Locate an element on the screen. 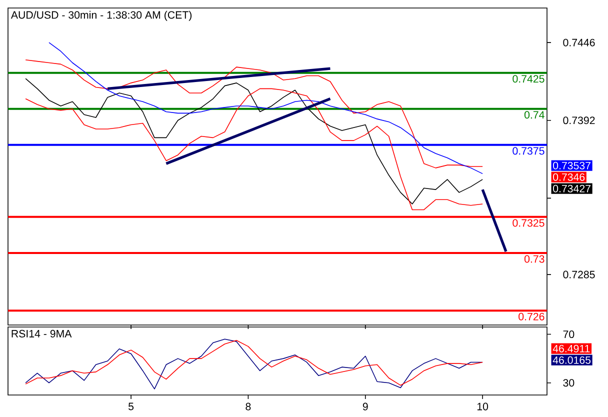 This screenshot has width=608, height=417. text: 46.0165 is located at coordinates (571, 360).